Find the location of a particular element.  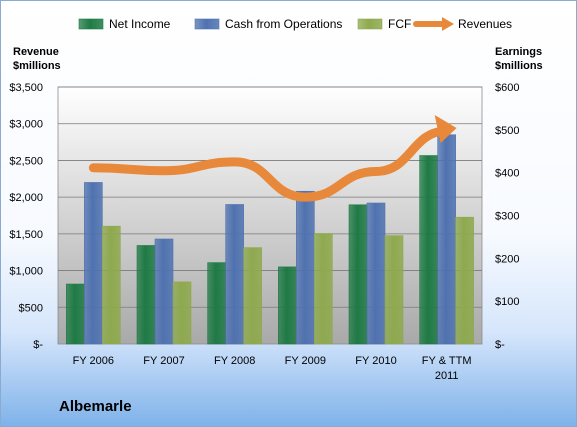

left-tick-label: $1,500 is located at coordinates (26, 235).